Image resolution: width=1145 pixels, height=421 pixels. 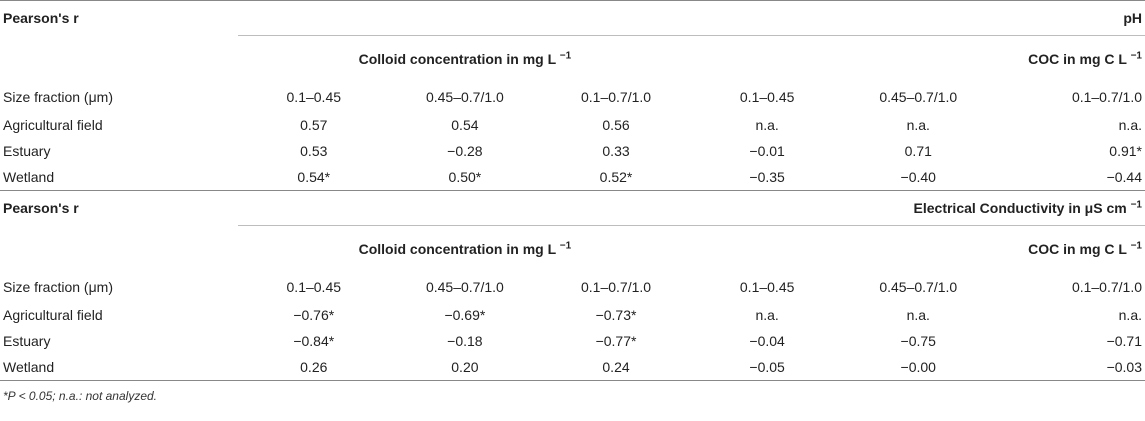 I want to click on table-row: Wetland 0.26 0.20 0.24 −0.05 −0.00 −0.03, so click(x=572, y=367).